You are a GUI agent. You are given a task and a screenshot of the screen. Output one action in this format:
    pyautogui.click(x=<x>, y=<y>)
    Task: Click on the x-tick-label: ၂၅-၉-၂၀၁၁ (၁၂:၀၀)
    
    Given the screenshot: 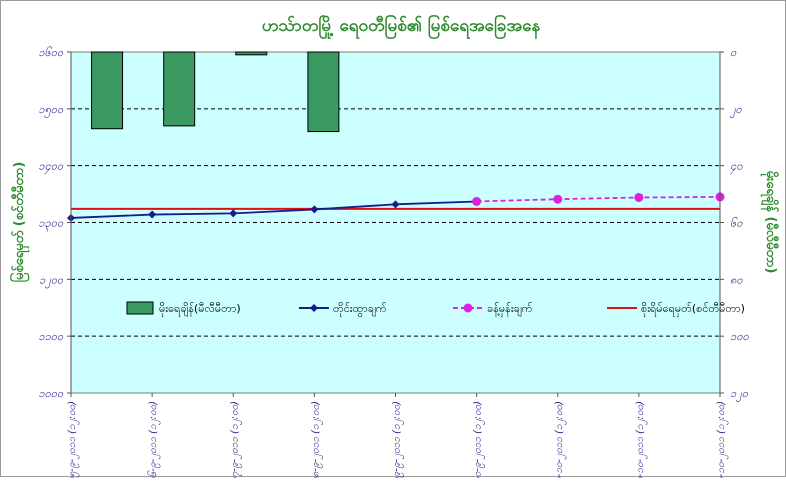 What is the action you would take?
    pyautogui.click(x=73, y=439)
    